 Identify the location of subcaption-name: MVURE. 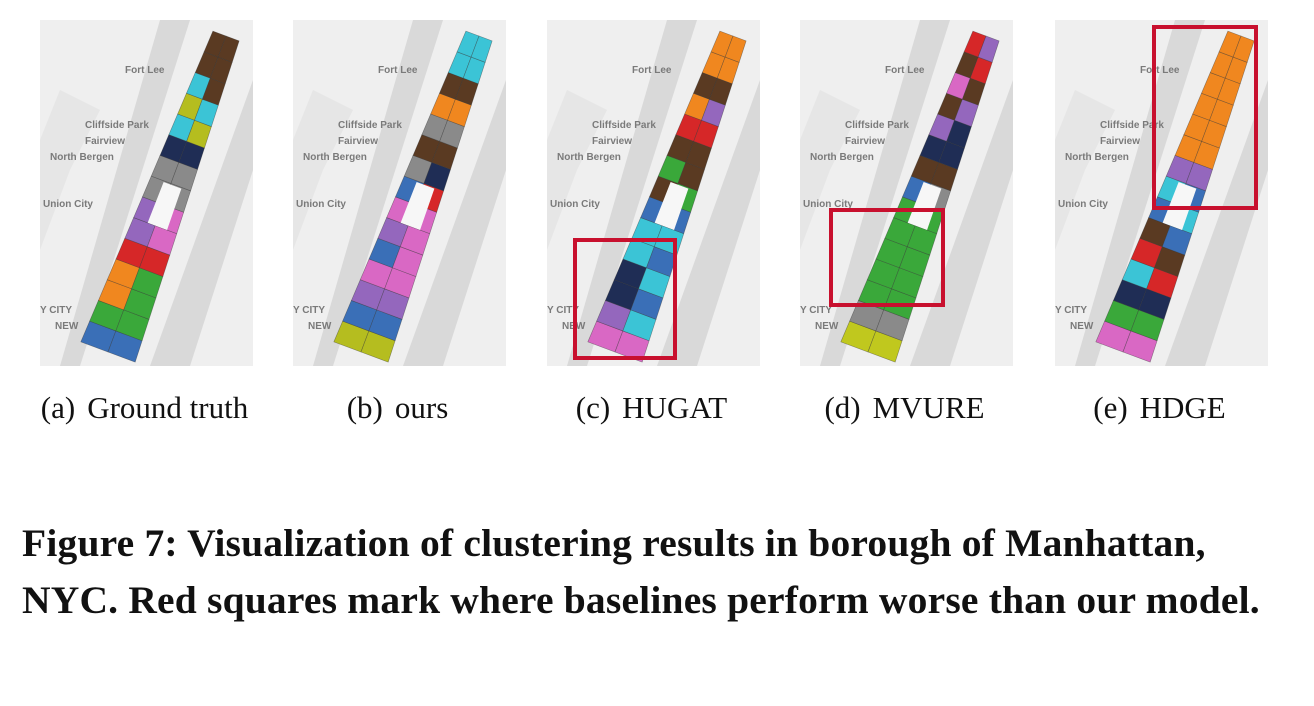
(928, 407).